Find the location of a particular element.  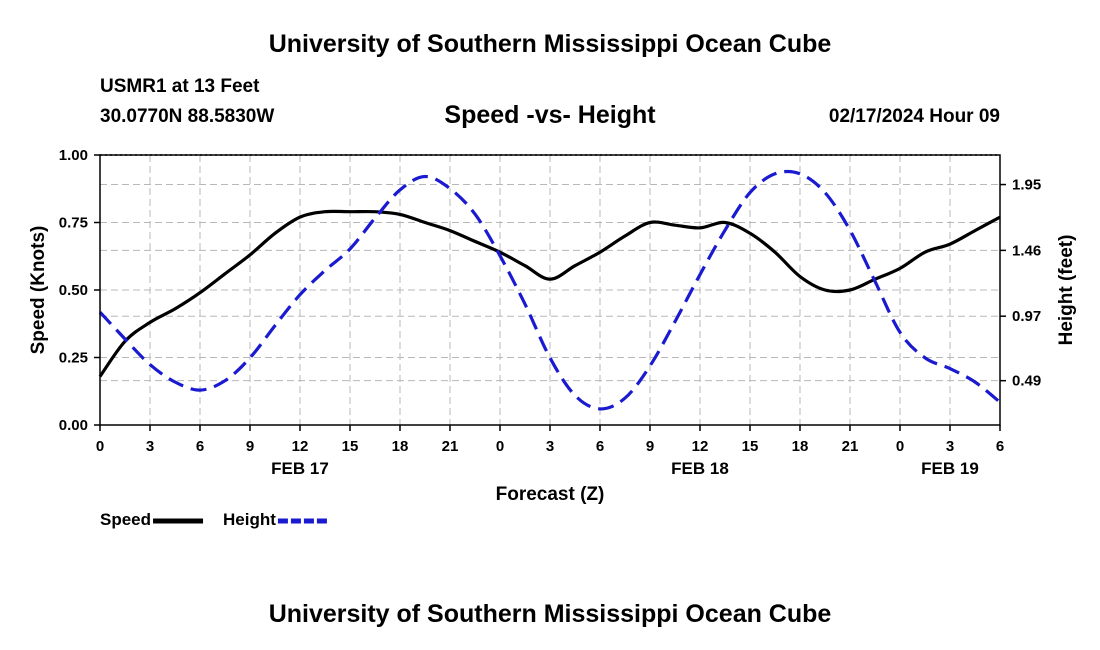

forecast-datetime: 02/17/2024 Hour 09 is located at coordinates (914, 116).